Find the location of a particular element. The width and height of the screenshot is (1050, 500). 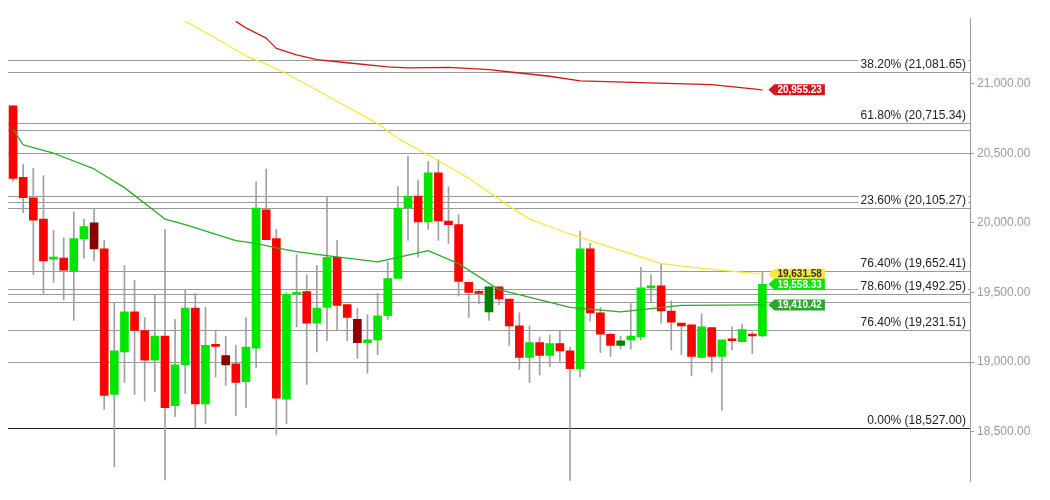

y-tick-label: 20,000.00 is located at coordinates (1004, 222).